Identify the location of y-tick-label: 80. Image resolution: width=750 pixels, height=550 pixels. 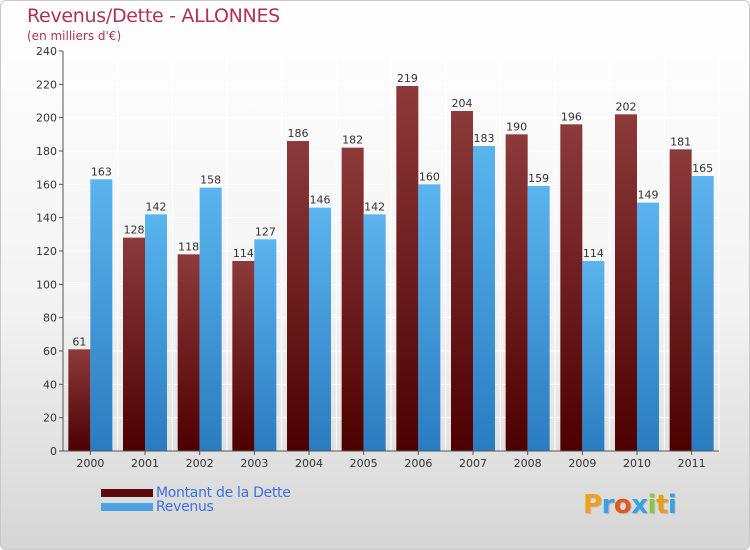
(50, 318).